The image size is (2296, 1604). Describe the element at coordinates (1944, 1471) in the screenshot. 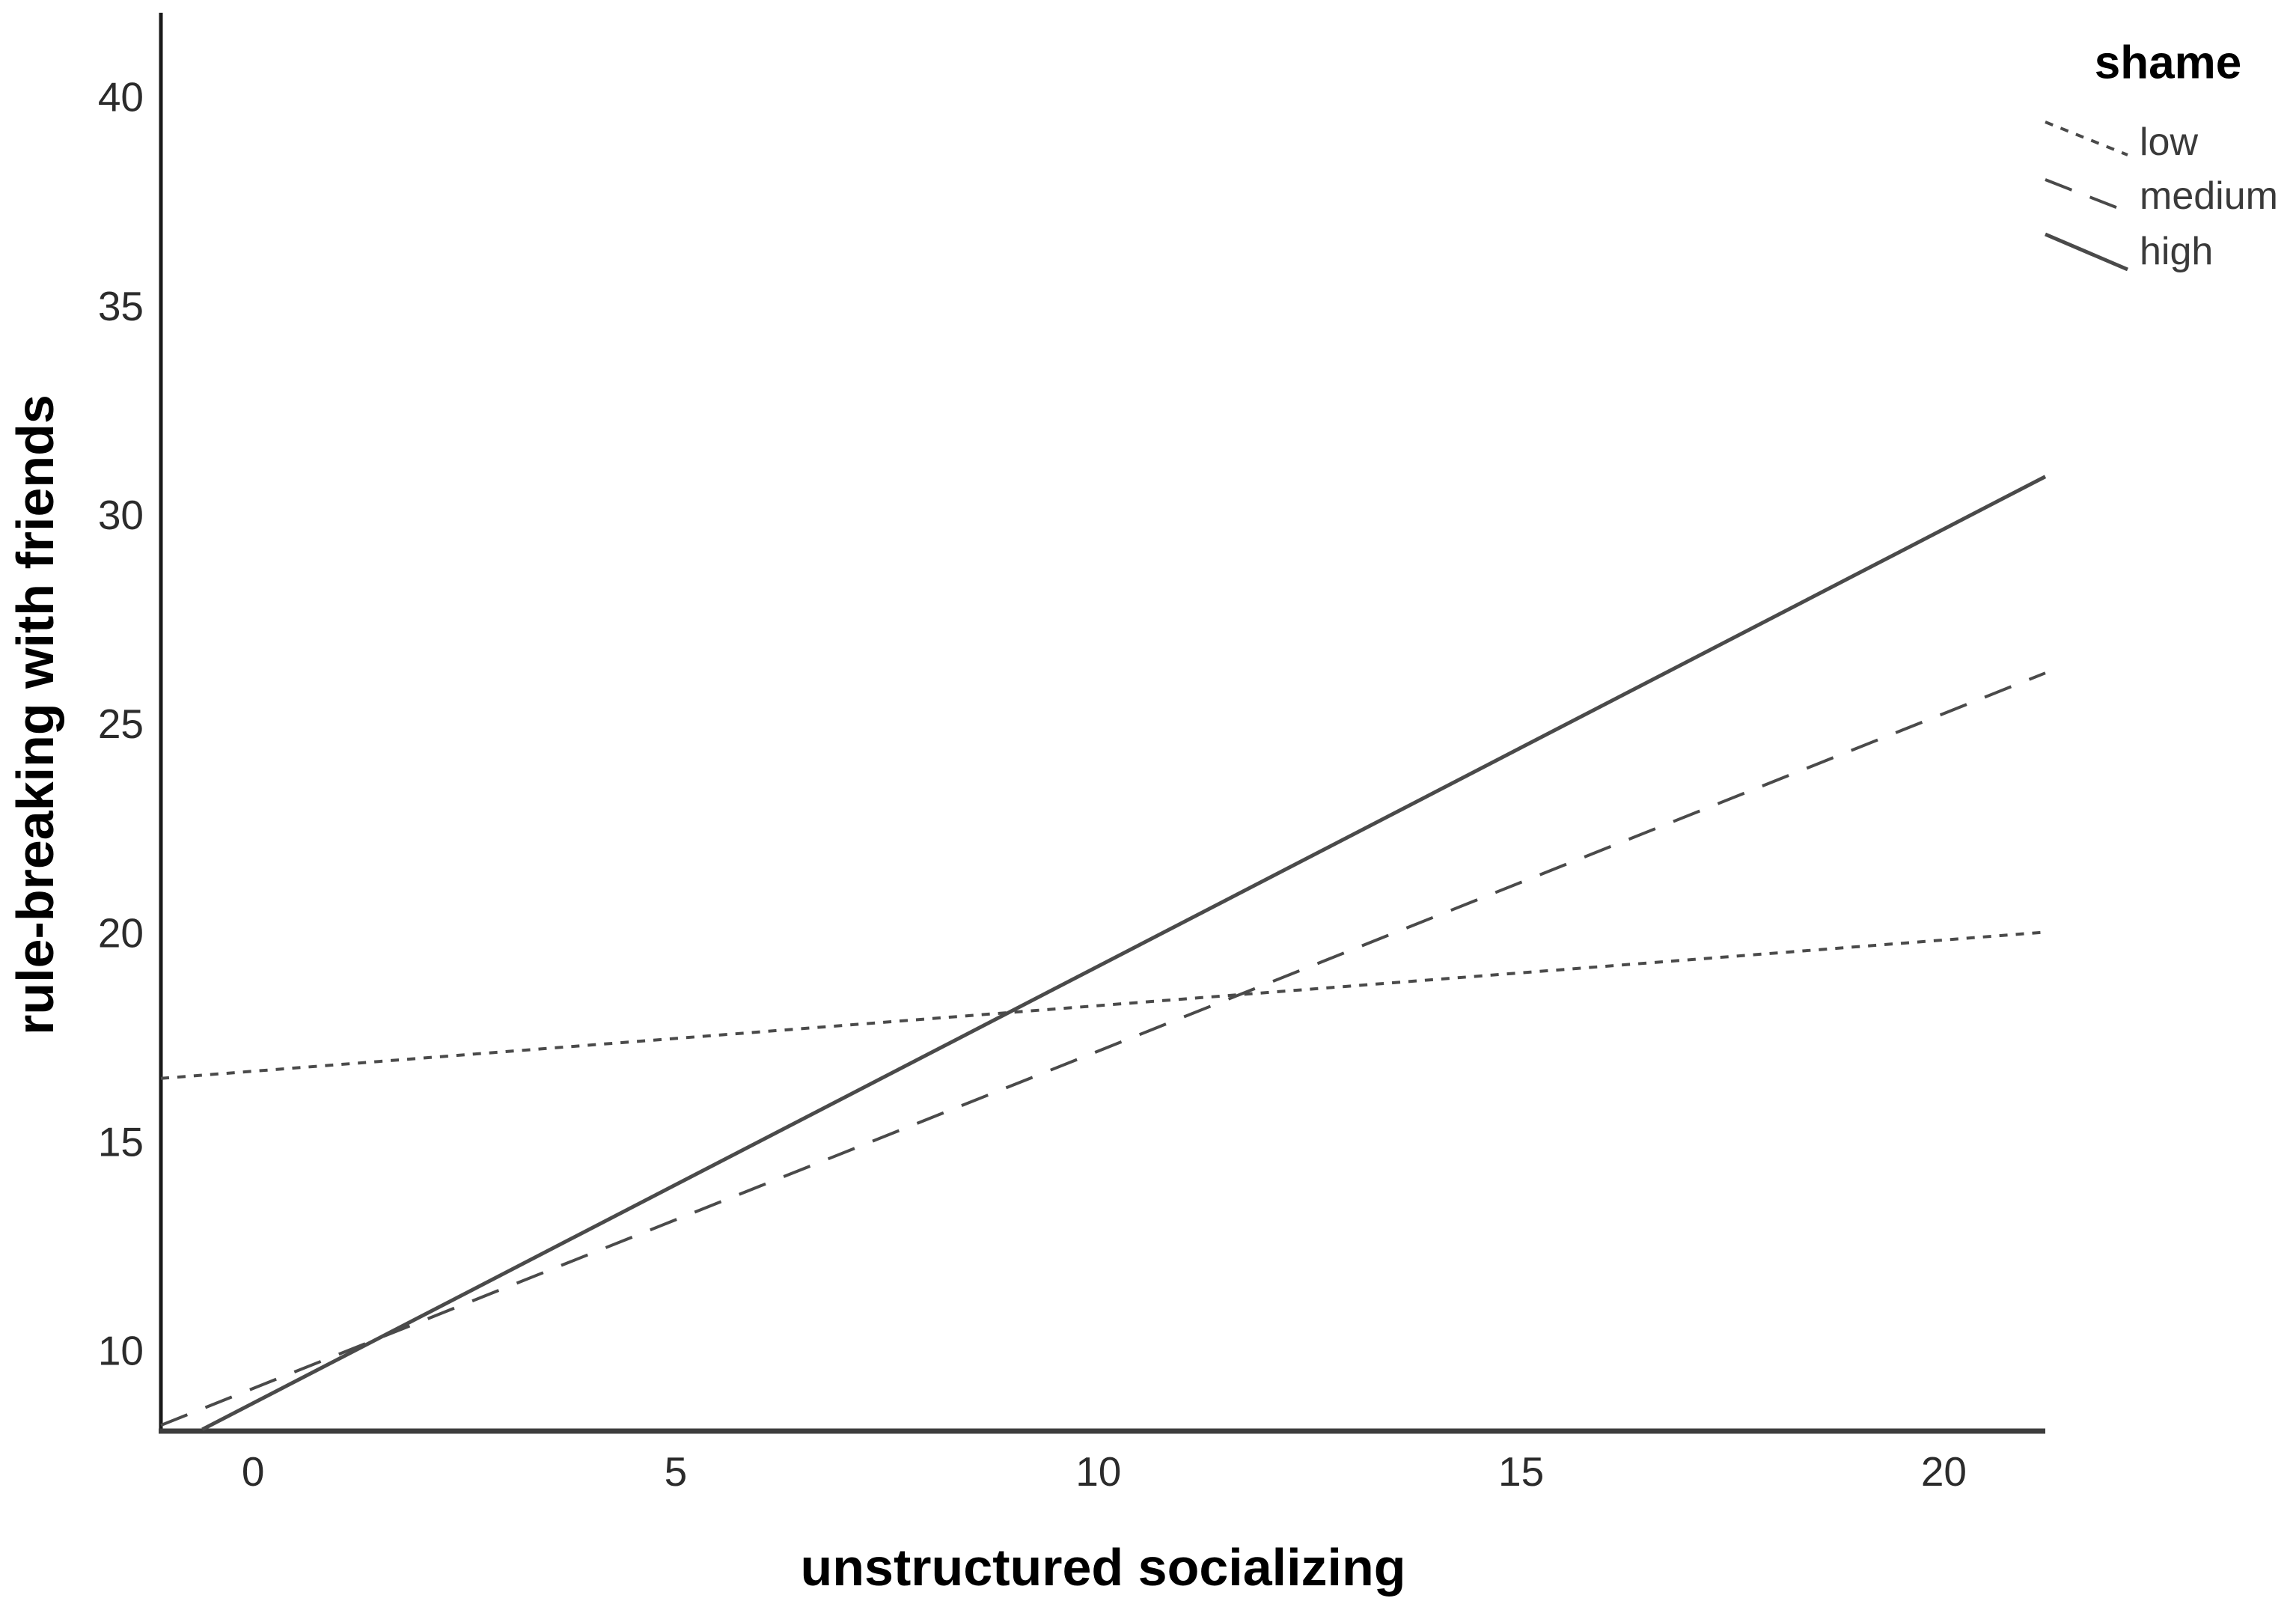

I see `x-tick-label: 20` at that location.